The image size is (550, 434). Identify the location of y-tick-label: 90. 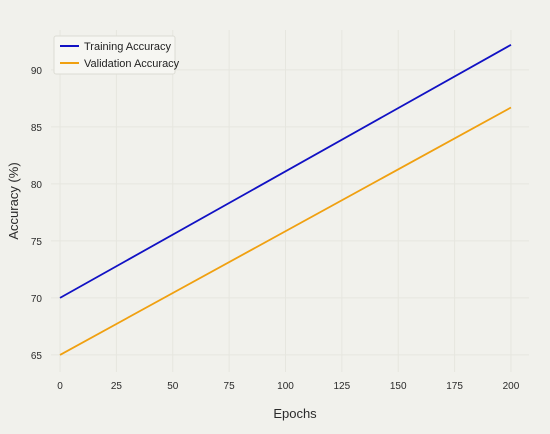
(37, 71).